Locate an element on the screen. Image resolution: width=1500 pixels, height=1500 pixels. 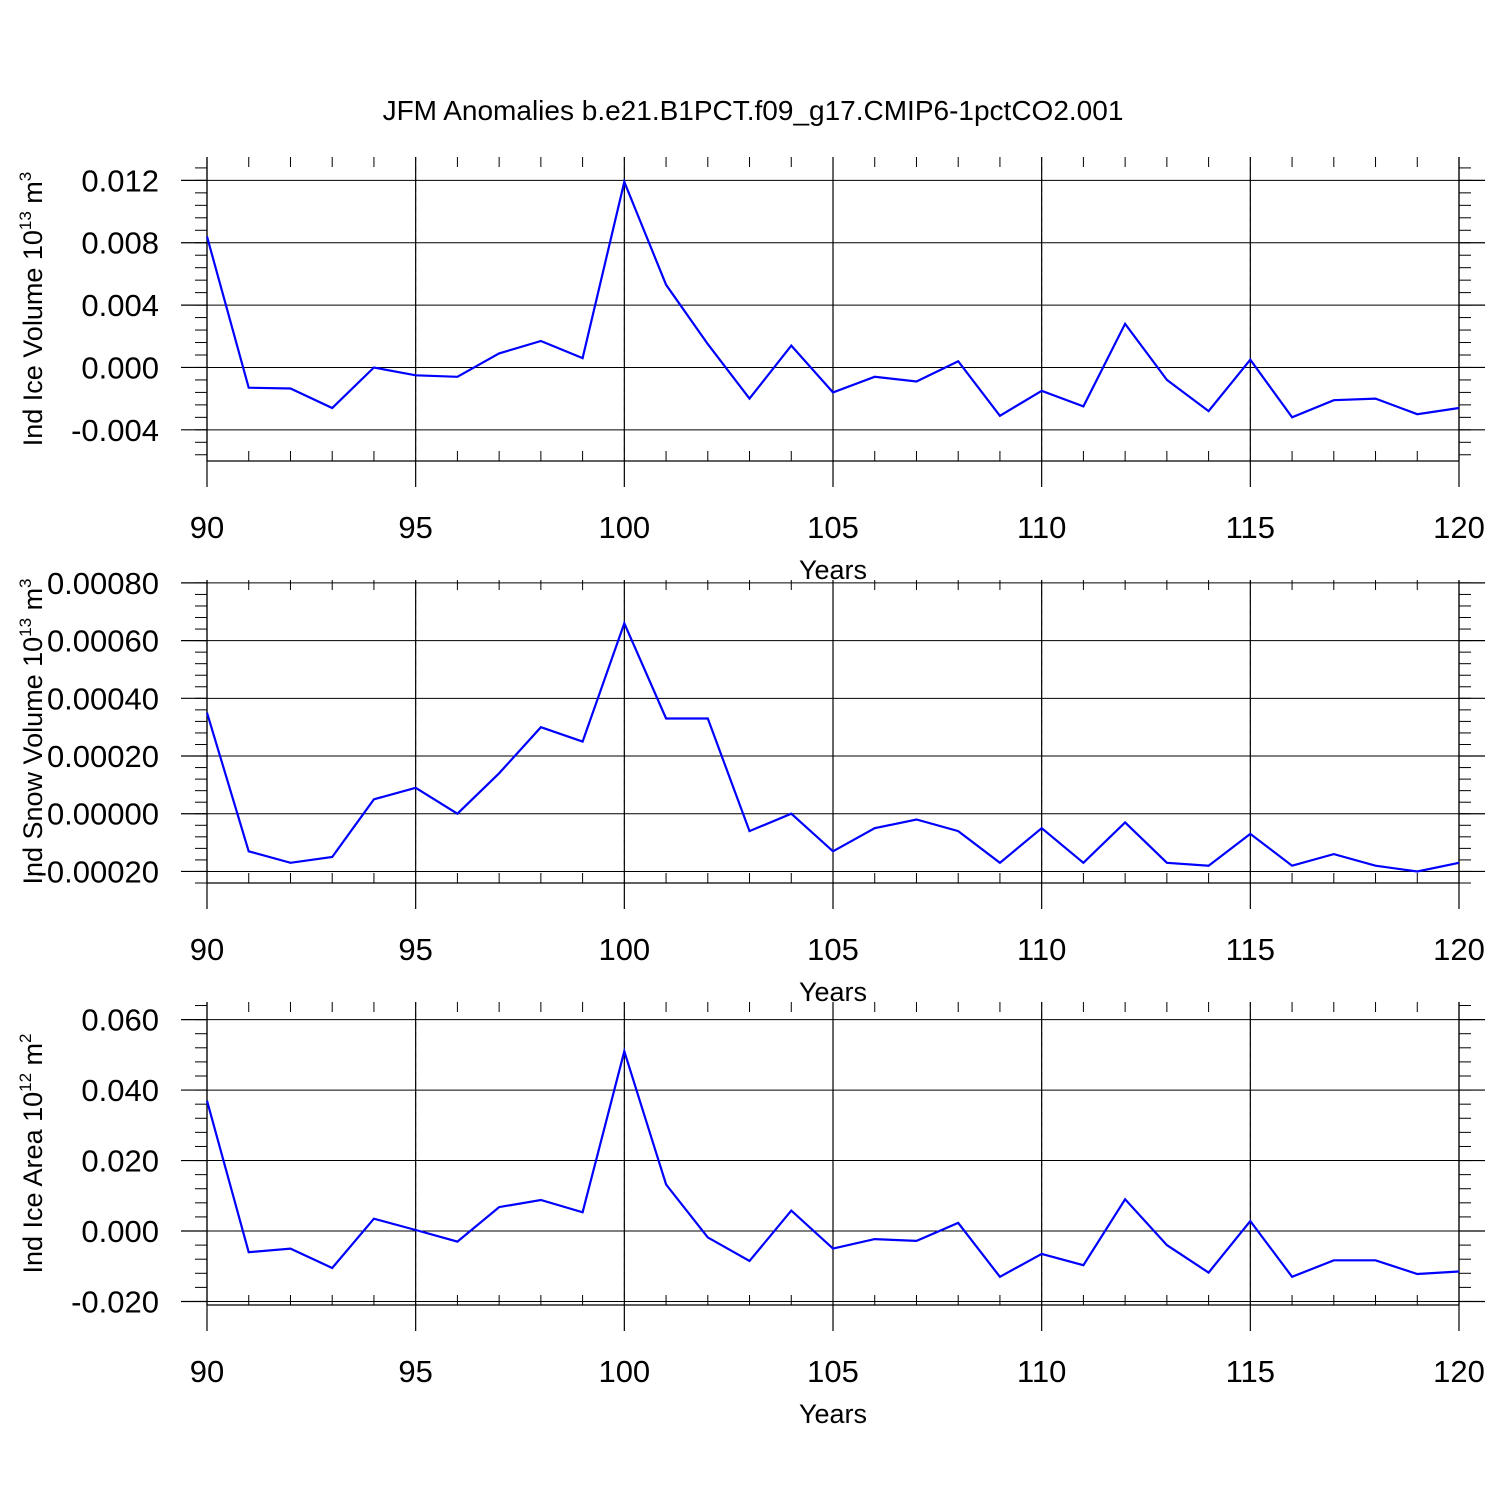
y-tick-label: 0.00020 is located at coordinates (103, 756).